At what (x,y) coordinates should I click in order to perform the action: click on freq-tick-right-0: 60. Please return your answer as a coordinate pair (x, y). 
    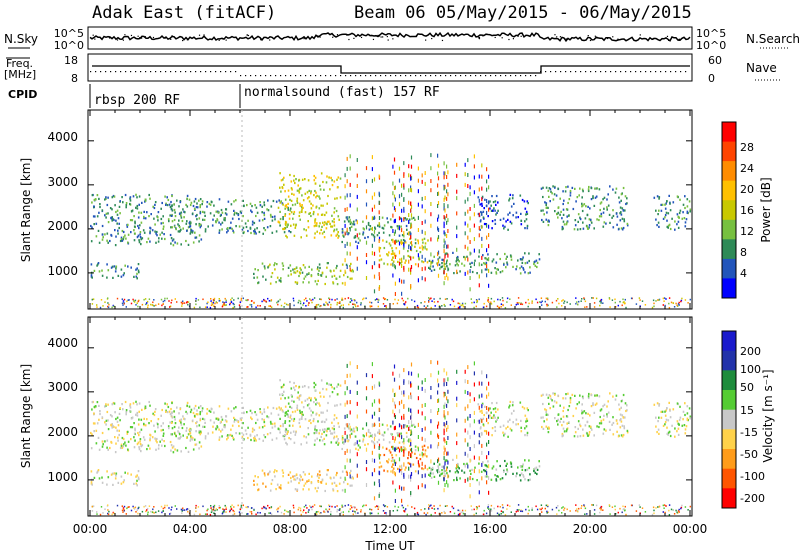
    Looking at the image, I should click on (715, 60).